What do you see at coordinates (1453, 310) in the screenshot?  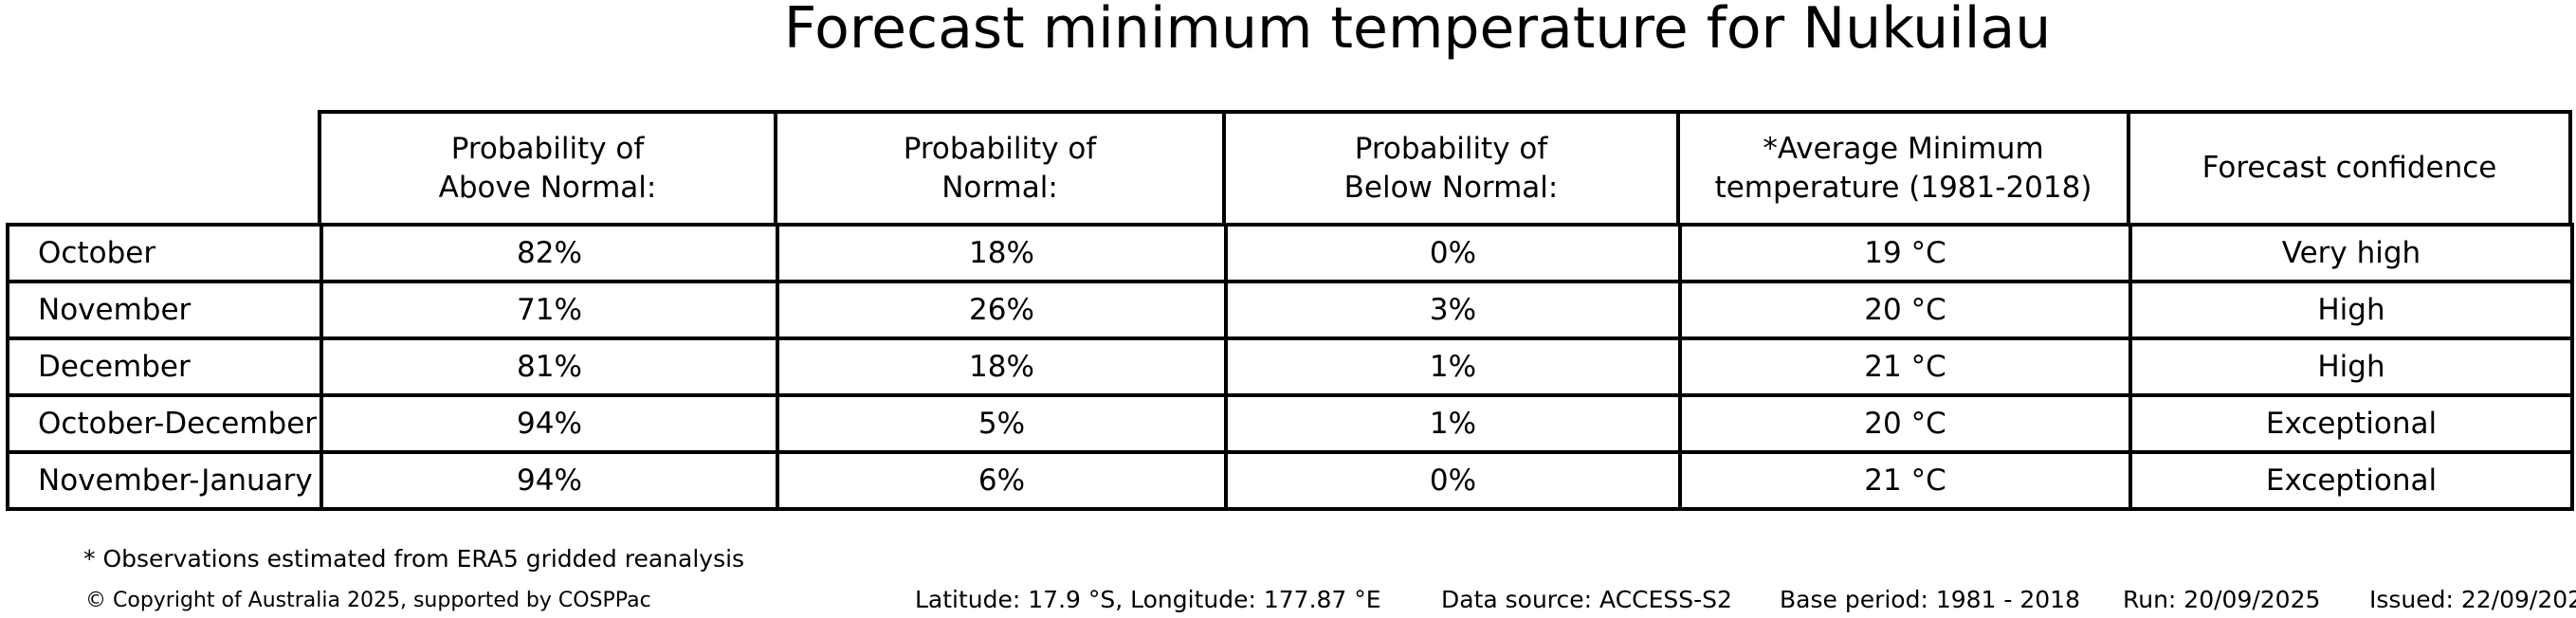 I see `table-cell: 3%` at bounding box center [1453, 310].